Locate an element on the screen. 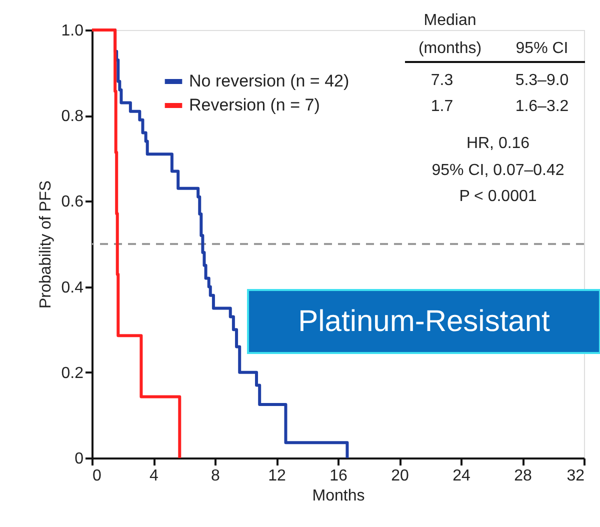 This screenshot has height=527, width=600. annotation: HR, 0.16 is located at coordinates (498, 143).